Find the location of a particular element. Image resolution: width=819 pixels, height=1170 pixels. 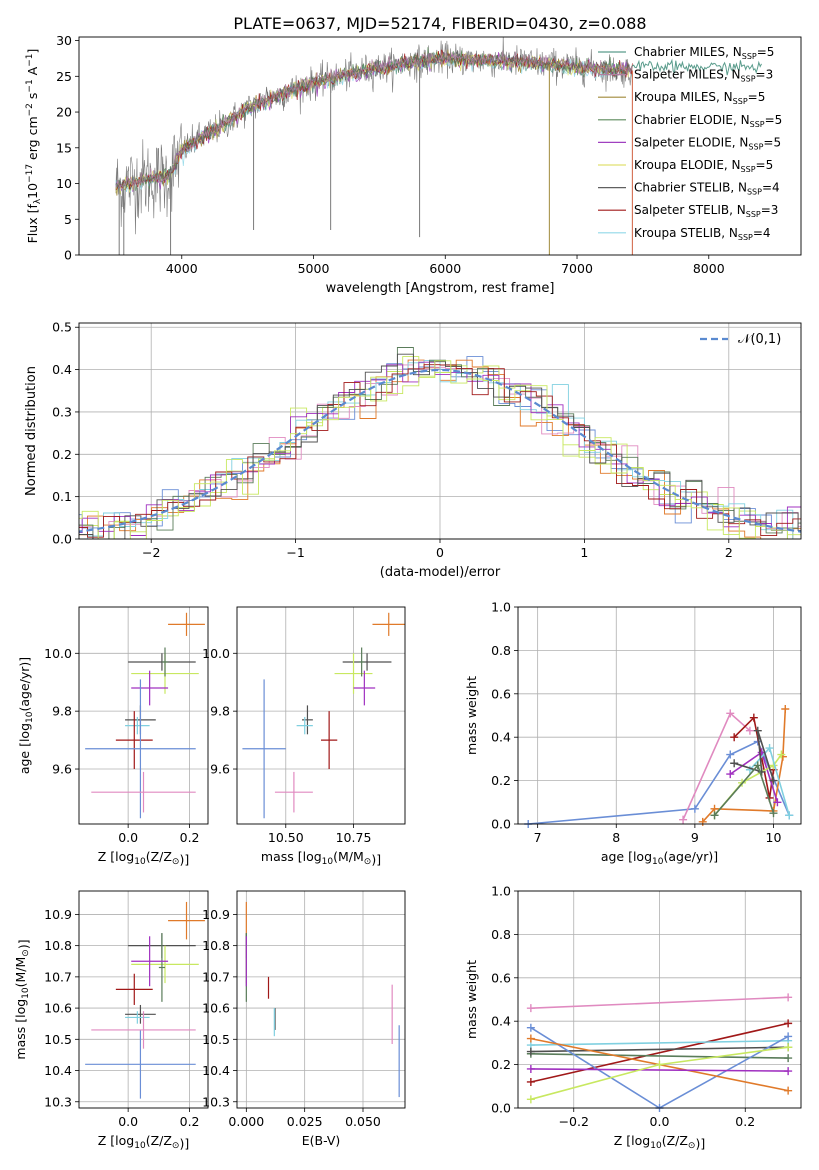

y-tick-label: 0.2 is located at coordinates (501, 780).